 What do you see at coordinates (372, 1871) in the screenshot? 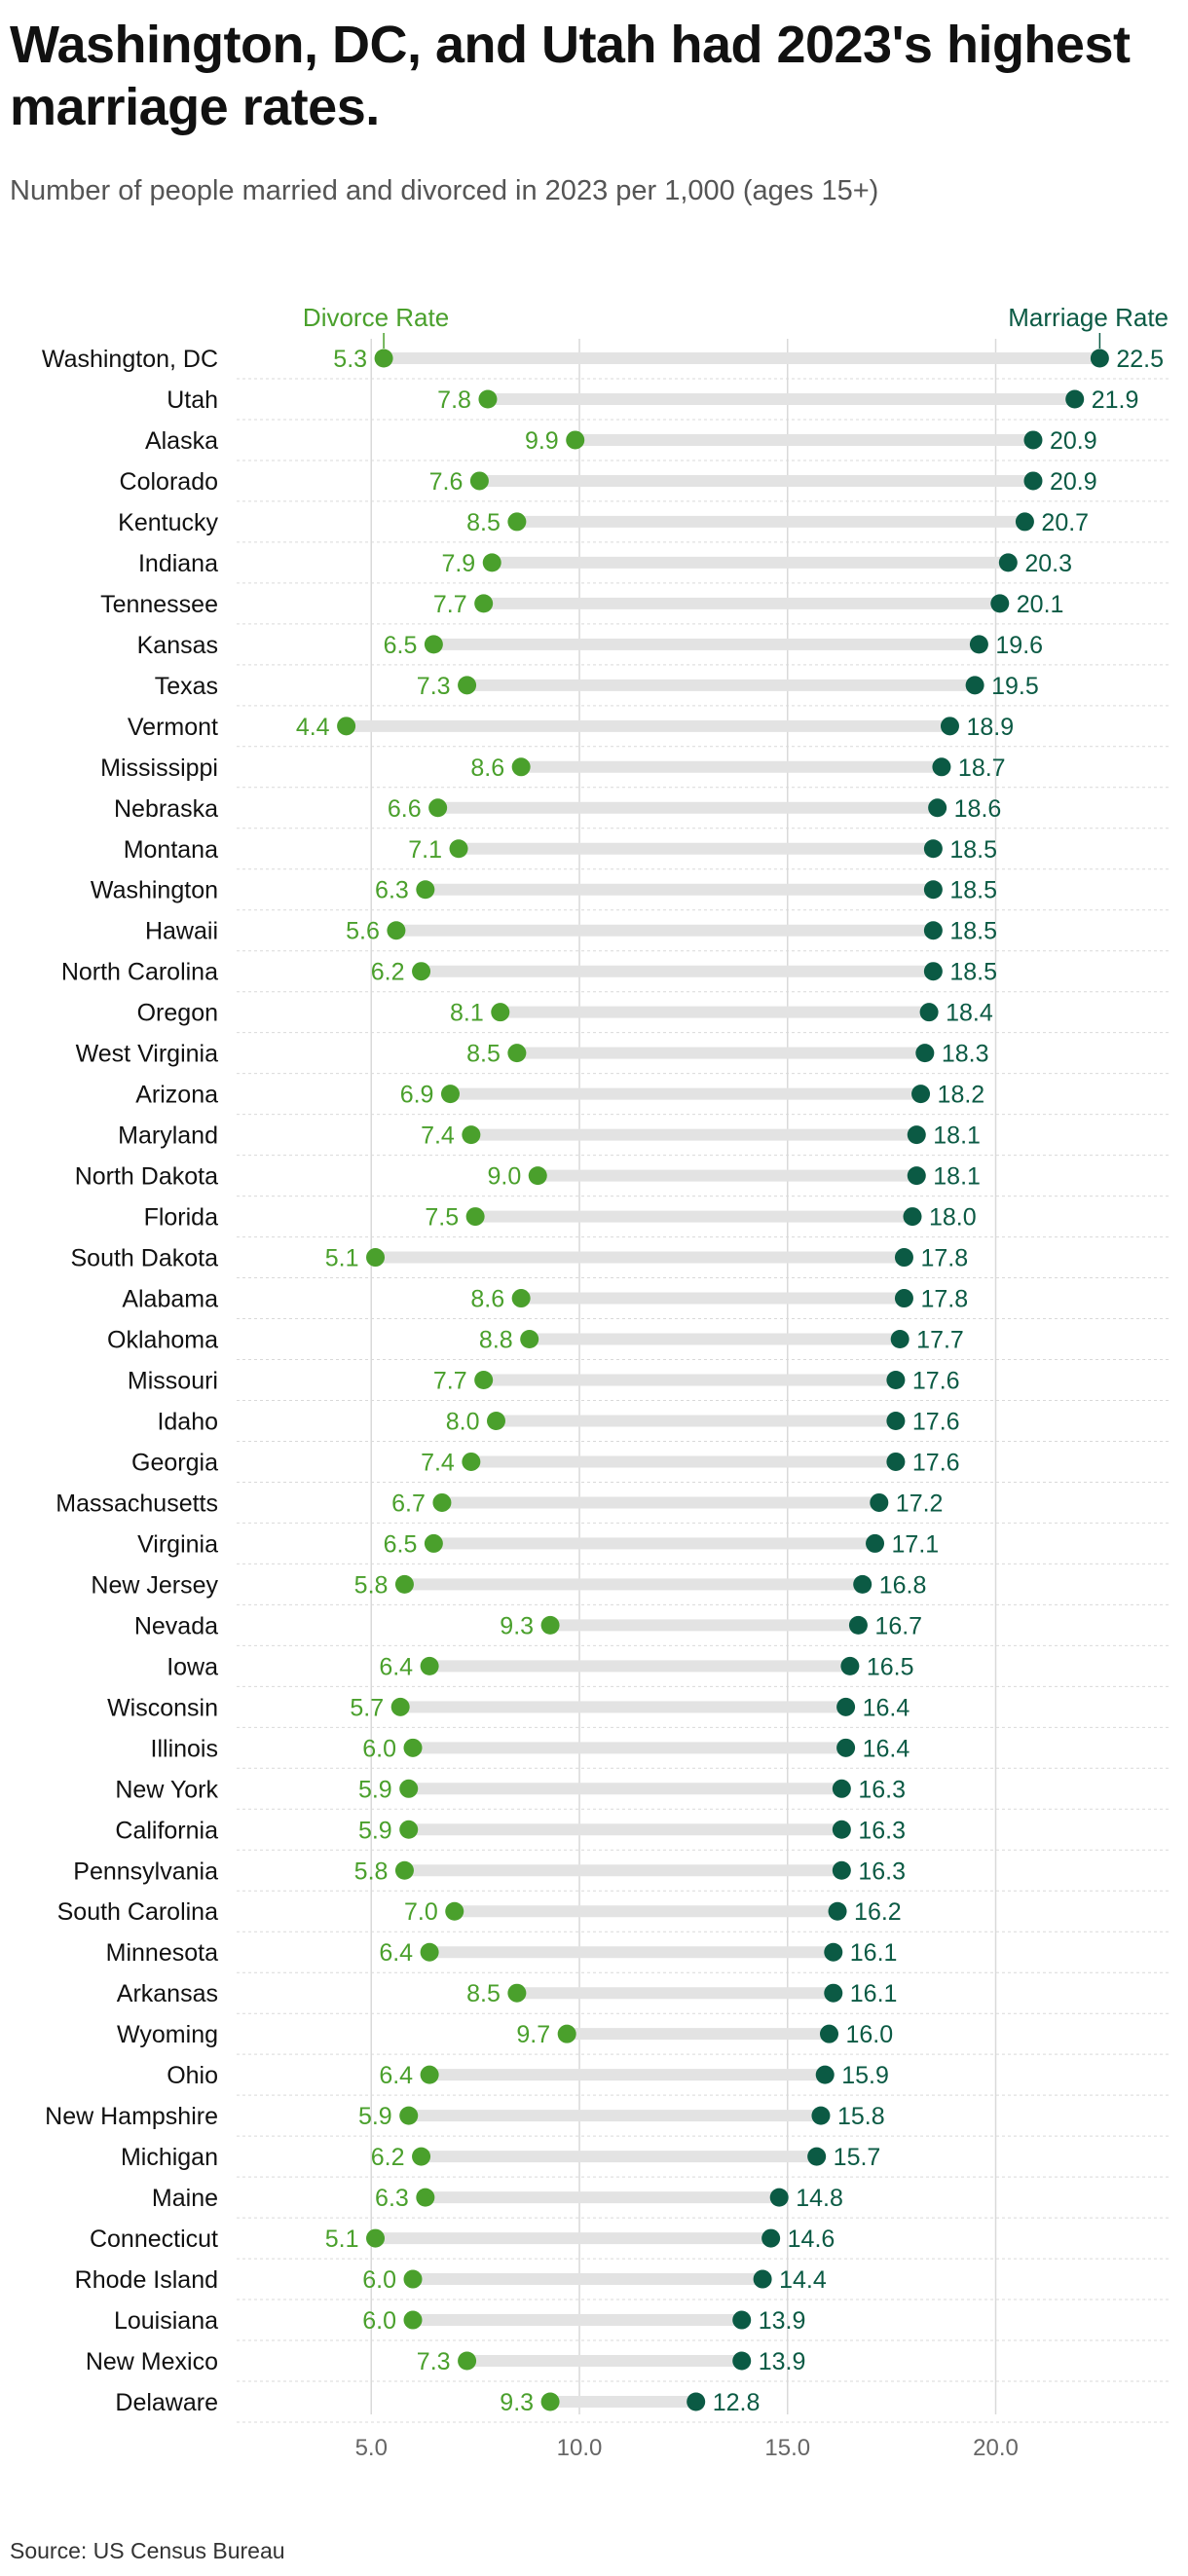
I see `divorce-rate-label: 5.8` at bounding box center [372, 1871].